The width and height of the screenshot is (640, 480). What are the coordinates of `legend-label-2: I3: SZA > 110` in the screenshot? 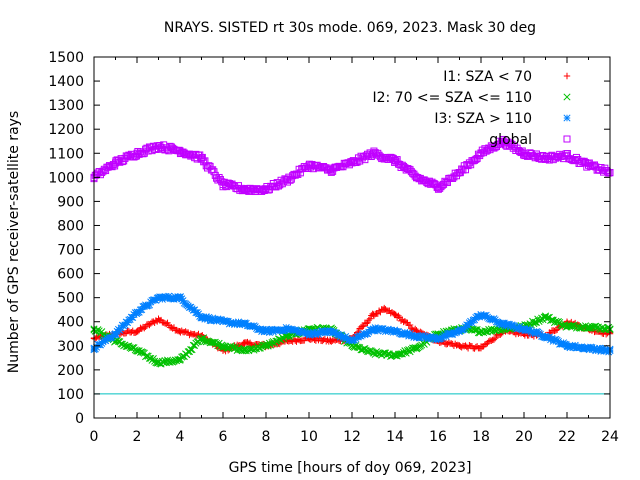 It's located at (483, 119).